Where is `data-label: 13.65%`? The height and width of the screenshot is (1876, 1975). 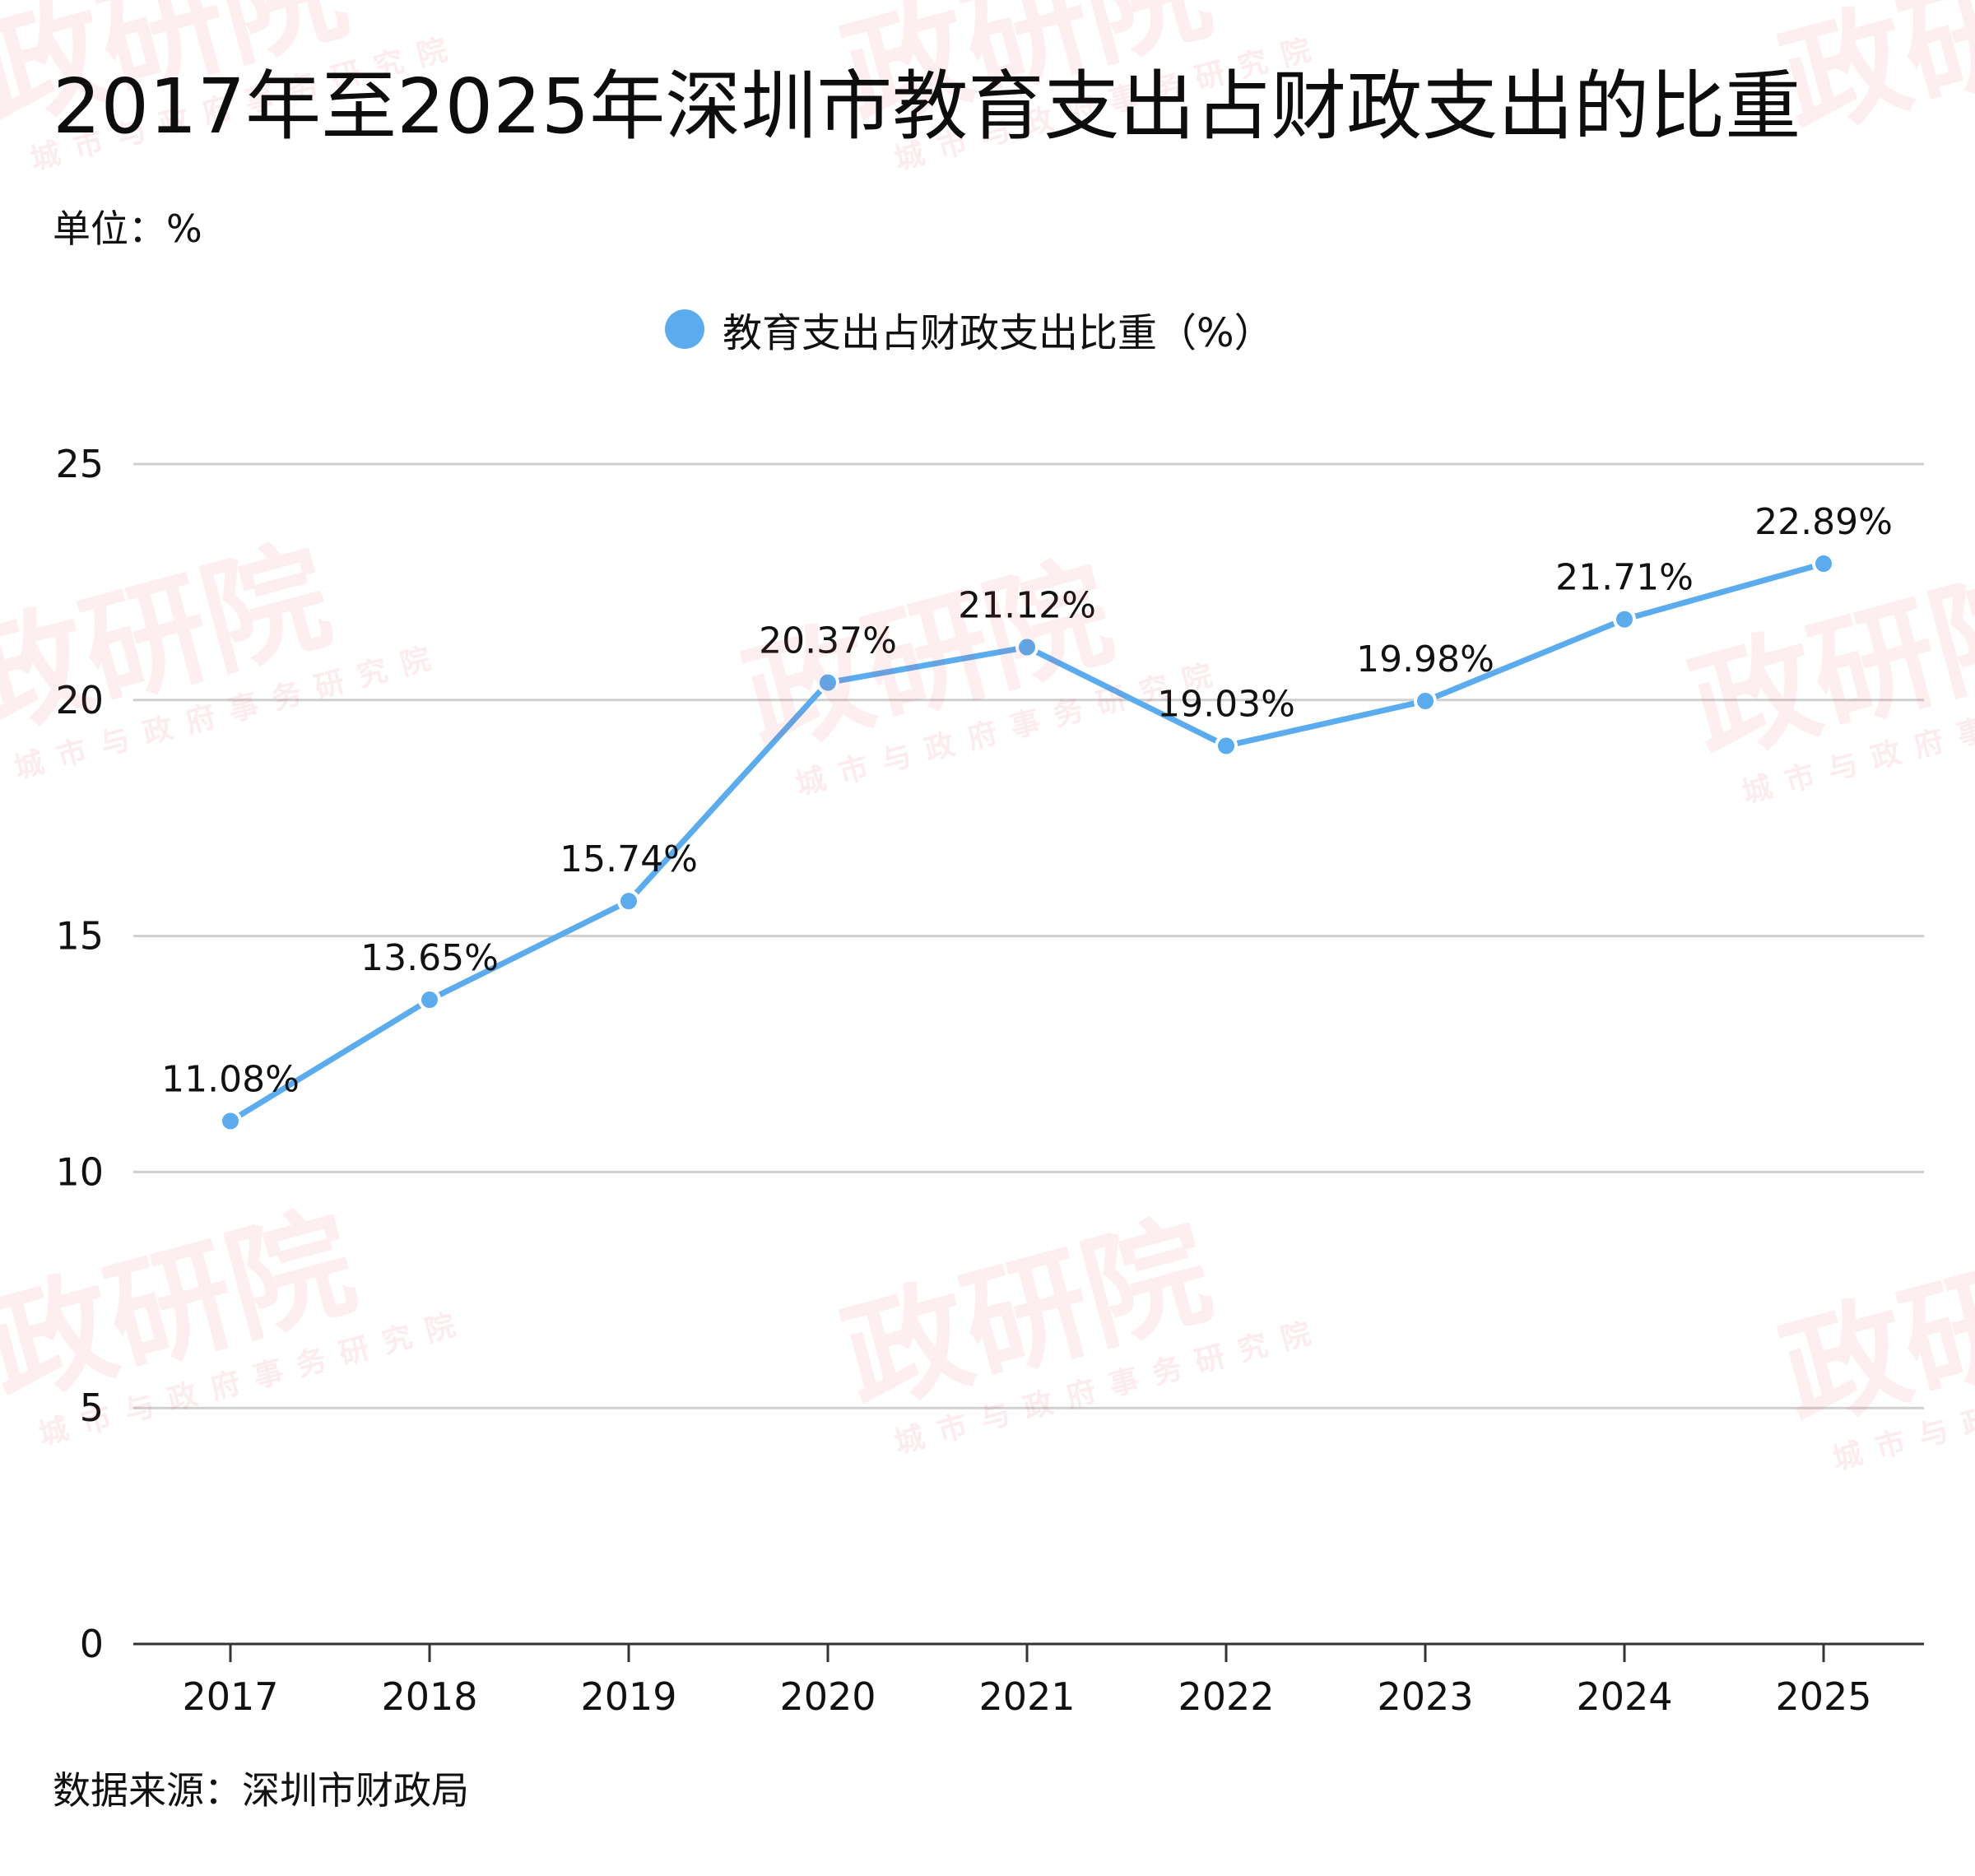
data-label: 13.65% is located at coordinates (429, 958).